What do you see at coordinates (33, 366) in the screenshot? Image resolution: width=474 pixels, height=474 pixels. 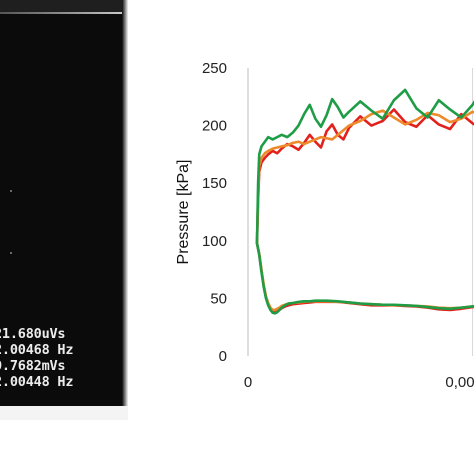 I see `scope-readout-3: 0.7682mVs` at bounding box center [33, 366].